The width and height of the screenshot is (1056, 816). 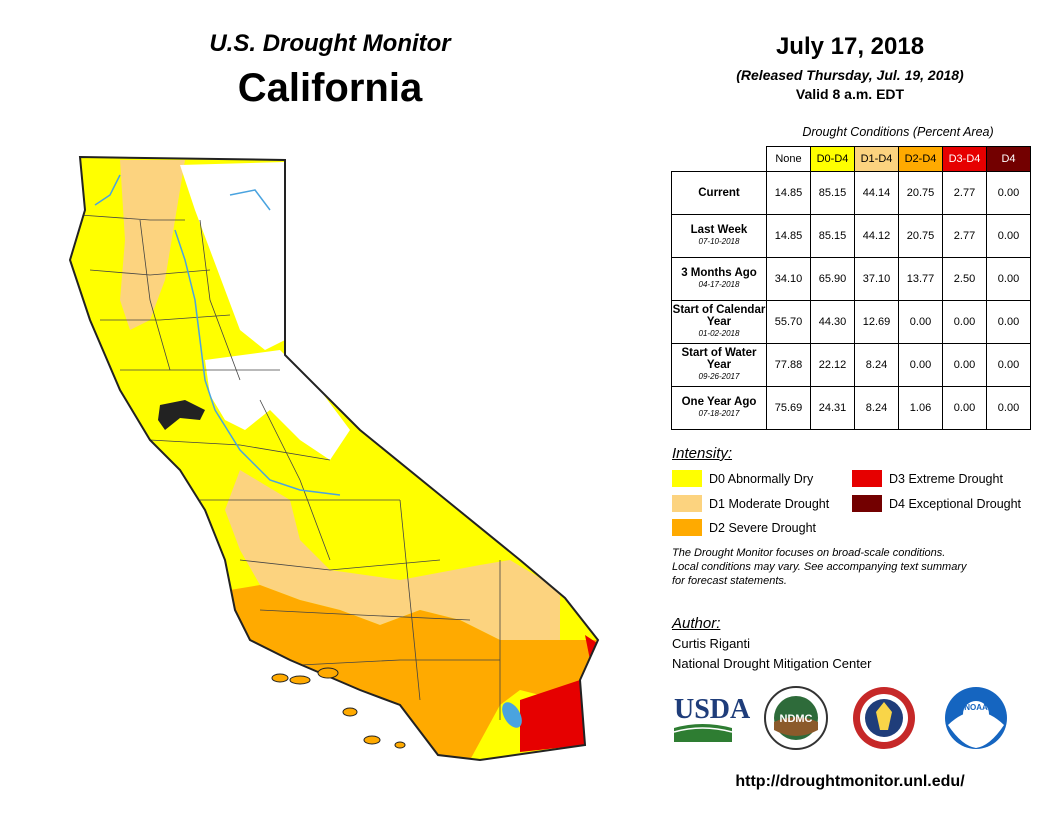 I want to click on row-label: Start of Water Year 09-26-2017, so click(x=719, y=365).